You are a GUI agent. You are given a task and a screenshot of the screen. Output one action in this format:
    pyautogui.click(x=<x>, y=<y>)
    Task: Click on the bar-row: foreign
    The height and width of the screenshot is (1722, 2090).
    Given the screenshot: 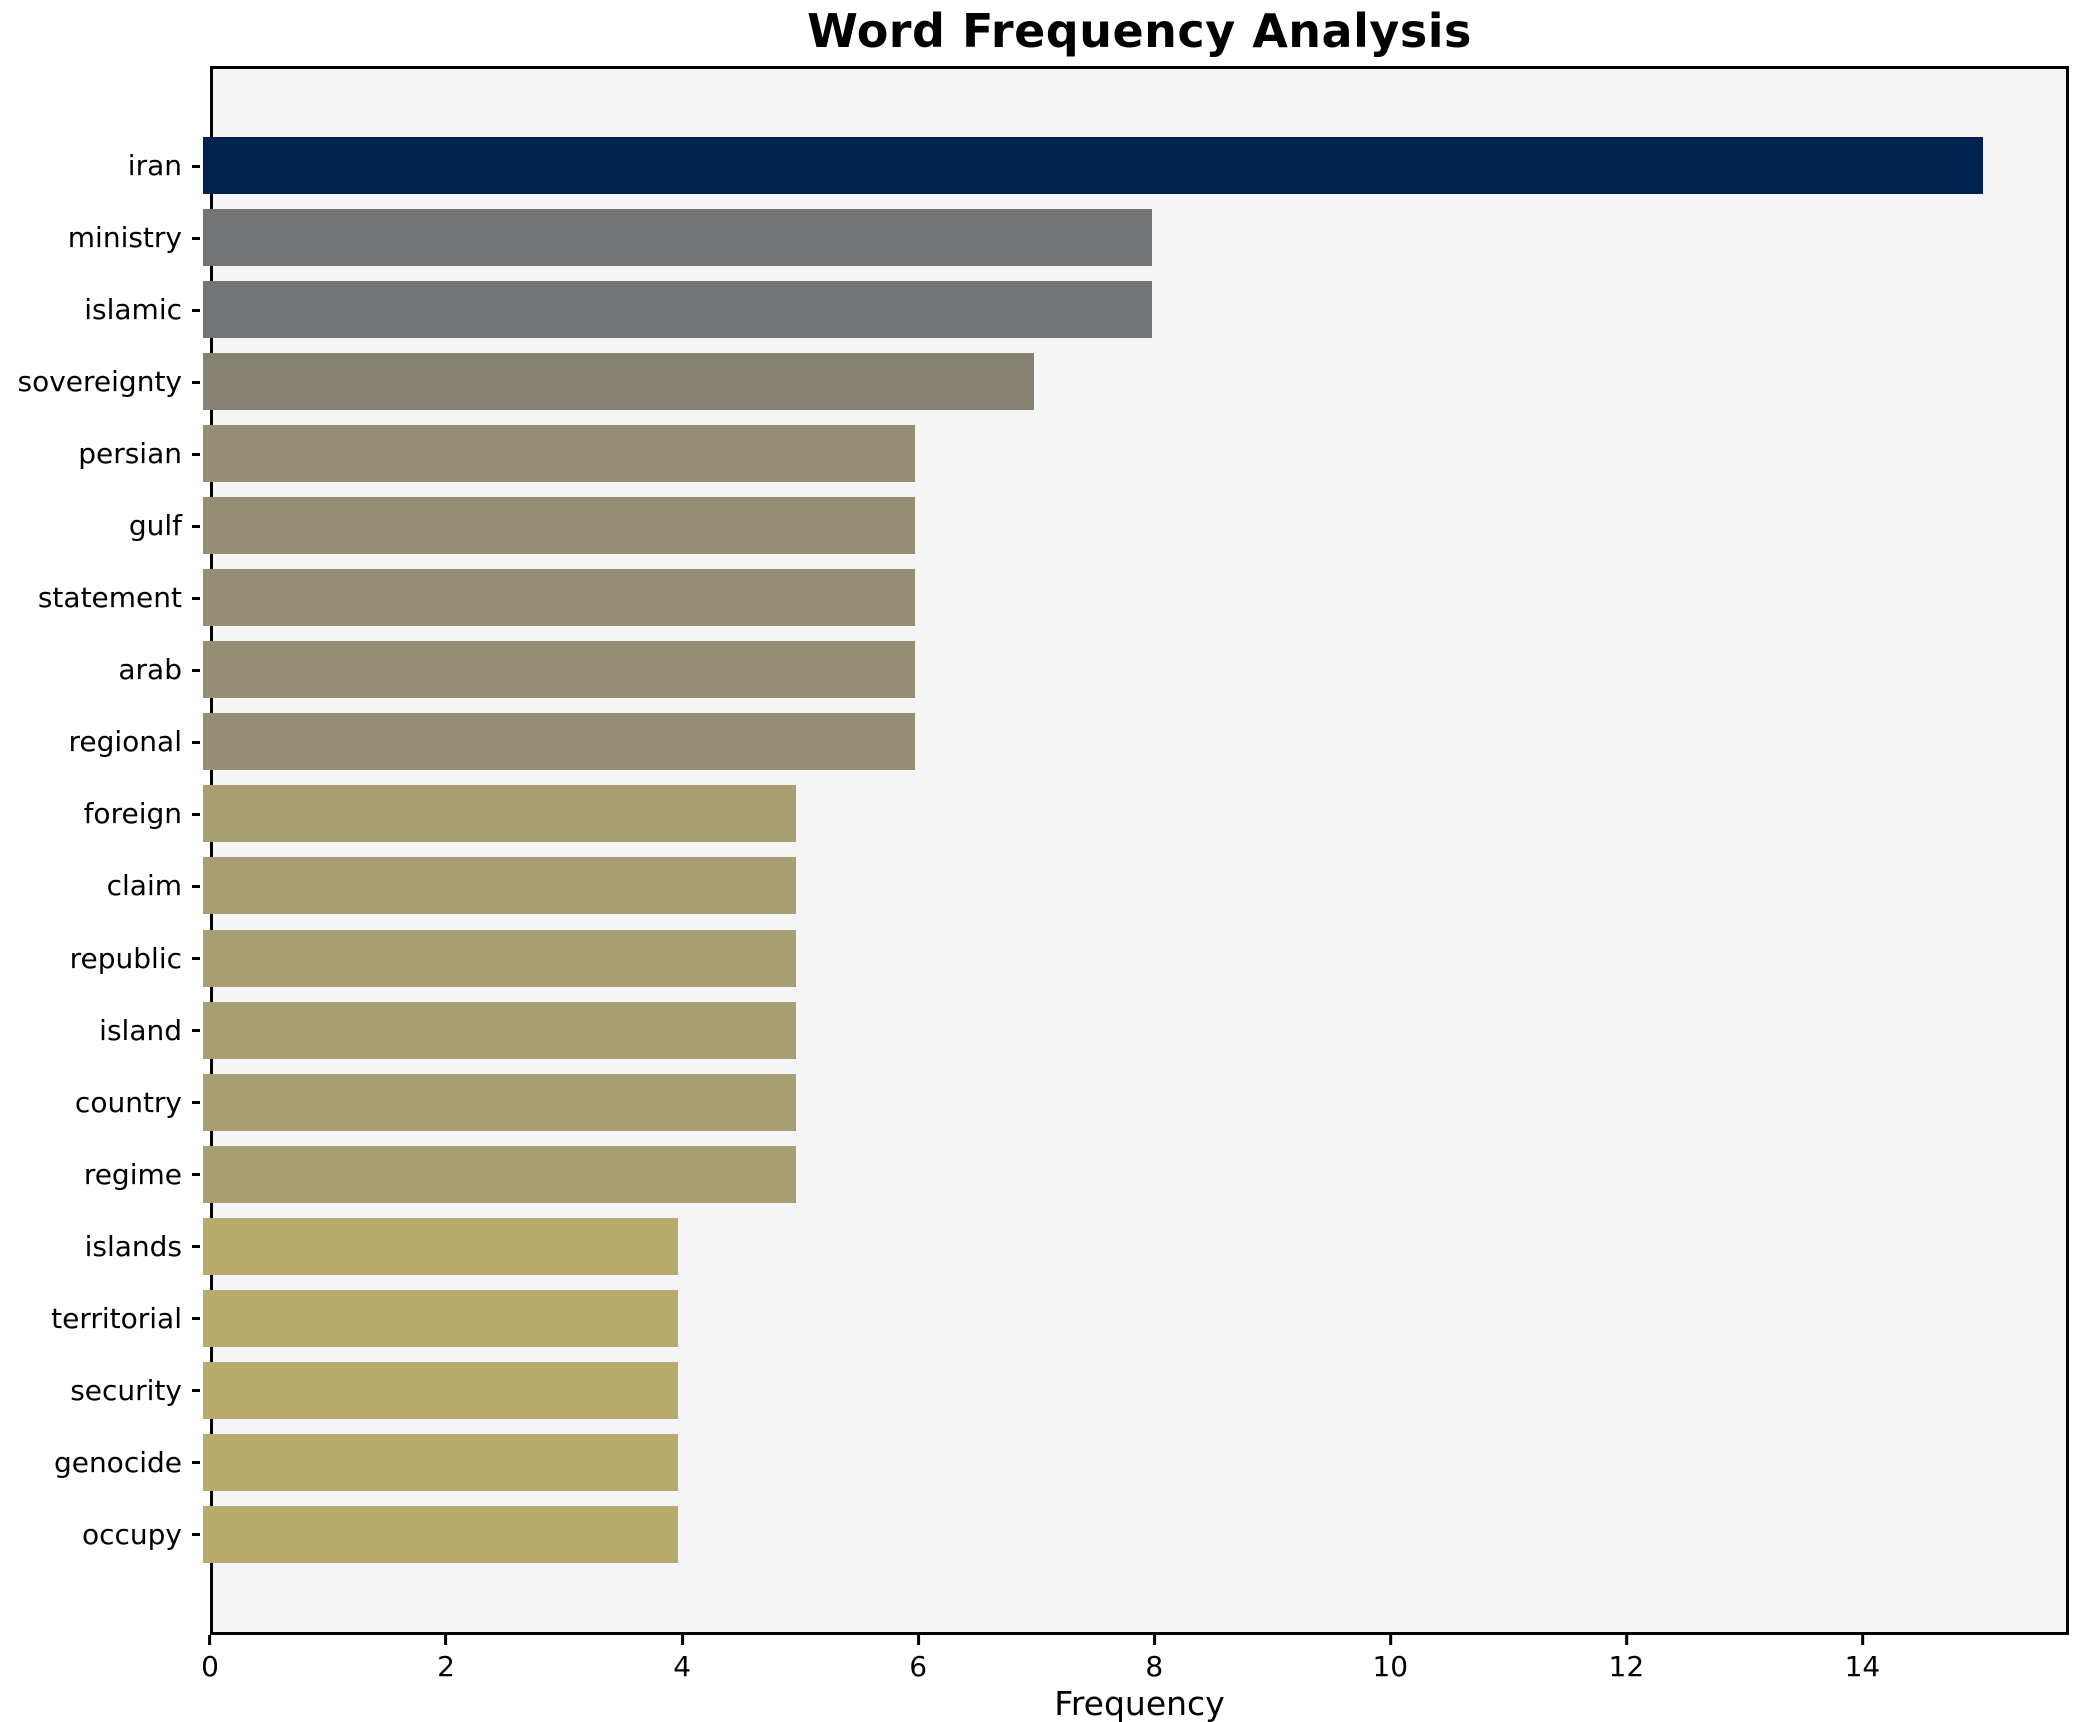 What is the action you would take?
    pyautogui.click(x=1045, y=814)
    